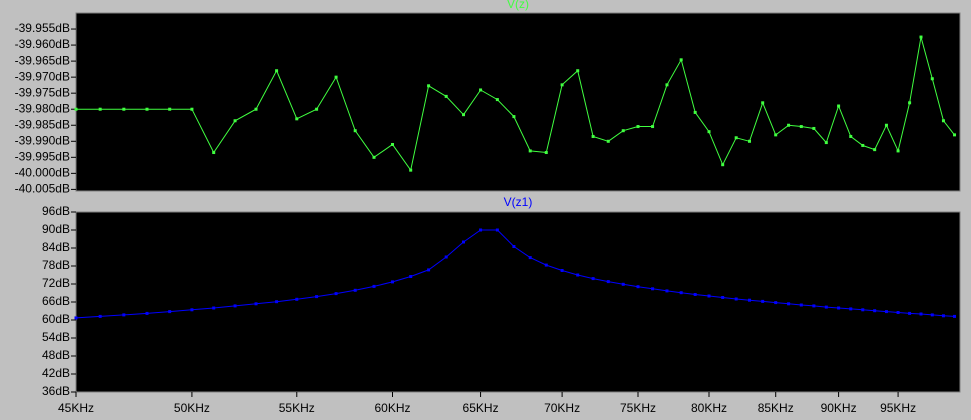 The image size is (971, 420). What do you see at coordinates (518, 202) in the screenshot?
I see `trace-name: V(z1)` at bounding box center [518, 202].